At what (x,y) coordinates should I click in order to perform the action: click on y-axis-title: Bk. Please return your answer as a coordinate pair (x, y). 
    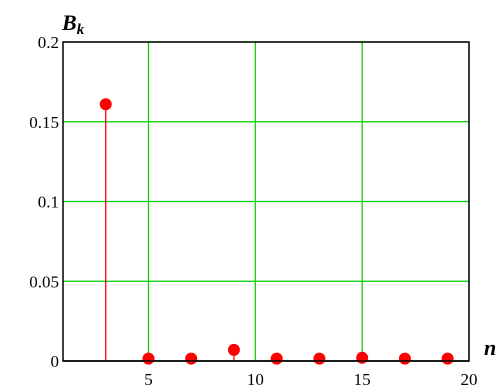
    Looking at the image, I should click on (73, 24).